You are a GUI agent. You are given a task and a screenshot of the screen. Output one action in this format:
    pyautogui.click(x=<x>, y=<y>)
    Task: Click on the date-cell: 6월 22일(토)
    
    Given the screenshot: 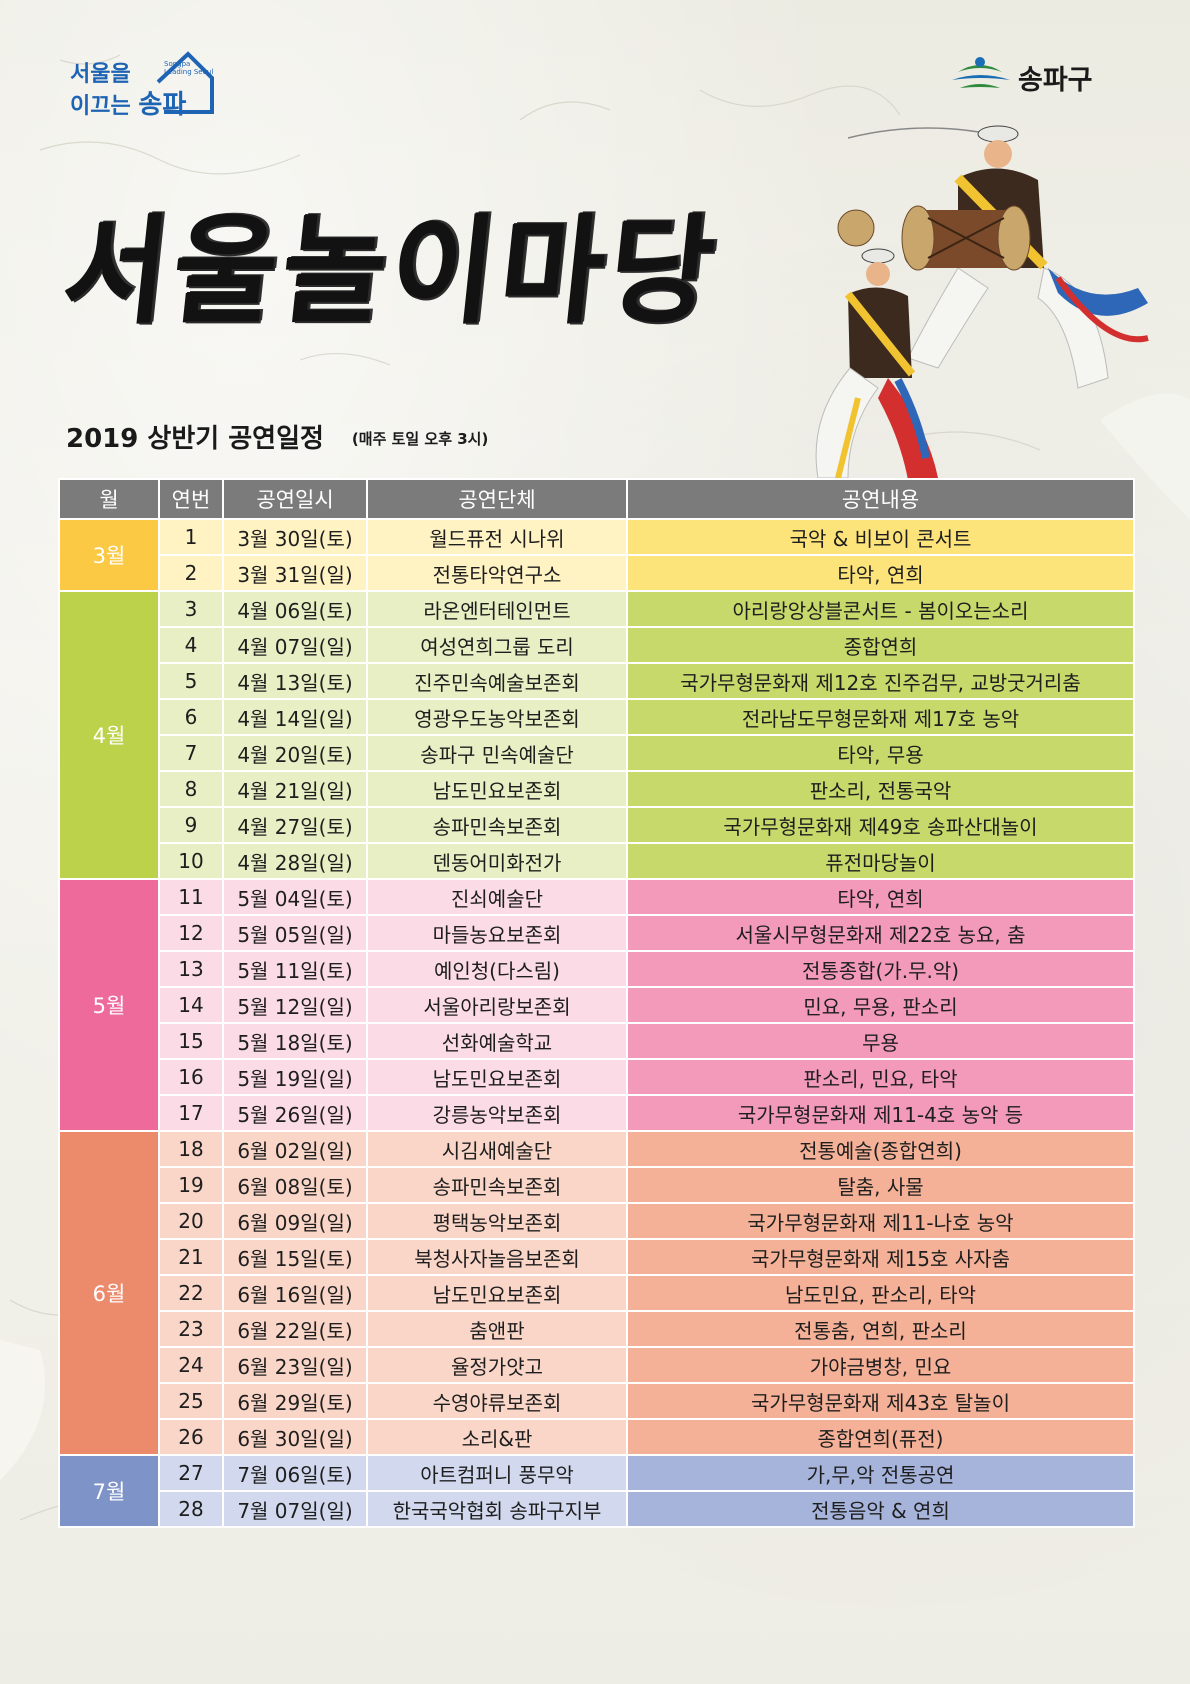 What is the action you would take?
    pyautogui.click(x=295, y=1329)
    